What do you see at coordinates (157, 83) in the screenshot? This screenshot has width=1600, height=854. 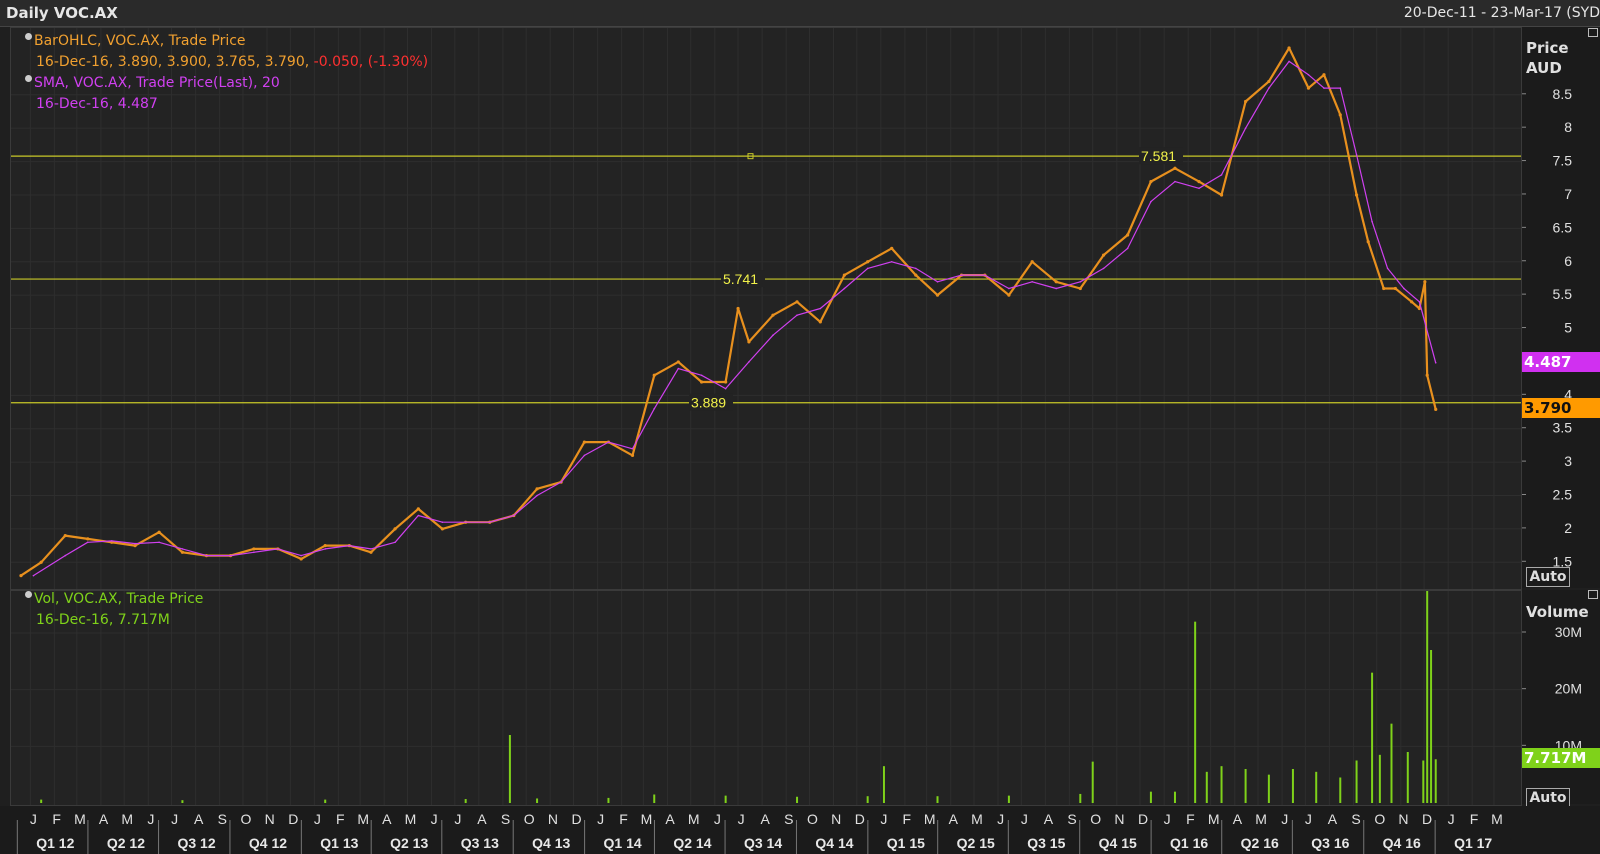 I see `sma-legend-title: SMA, VOC.AX, Trade Price(Last), 20` at bounding box center [157, 83].